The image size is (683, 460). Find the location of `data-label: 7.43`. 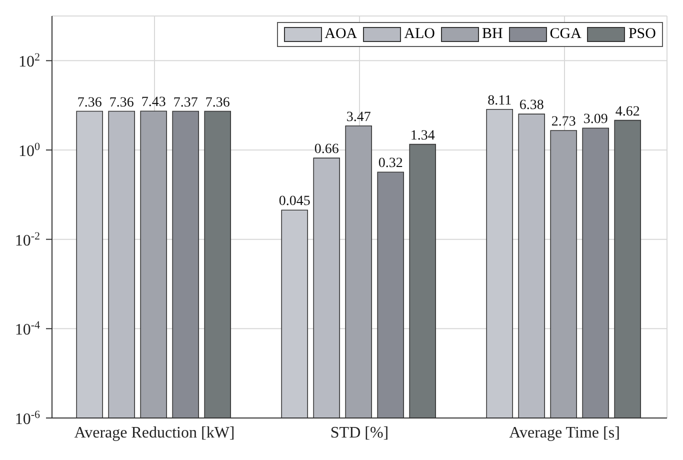

data-label: 7.43 is located at coordinates (153, 102).